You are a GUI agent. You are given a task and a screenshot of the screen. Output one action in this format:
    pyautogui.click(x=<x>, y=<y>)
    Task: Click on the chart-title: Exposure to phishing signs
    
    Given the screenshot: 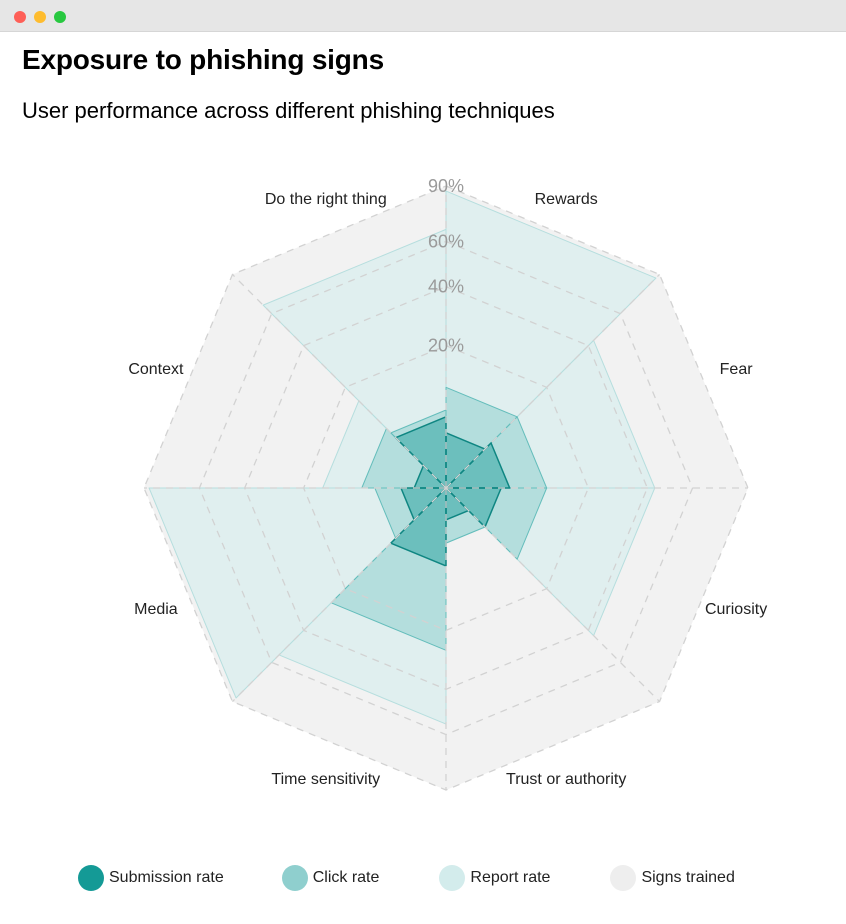 What is the action you would take?
    pyautogui.click(x=203, y=59)
    